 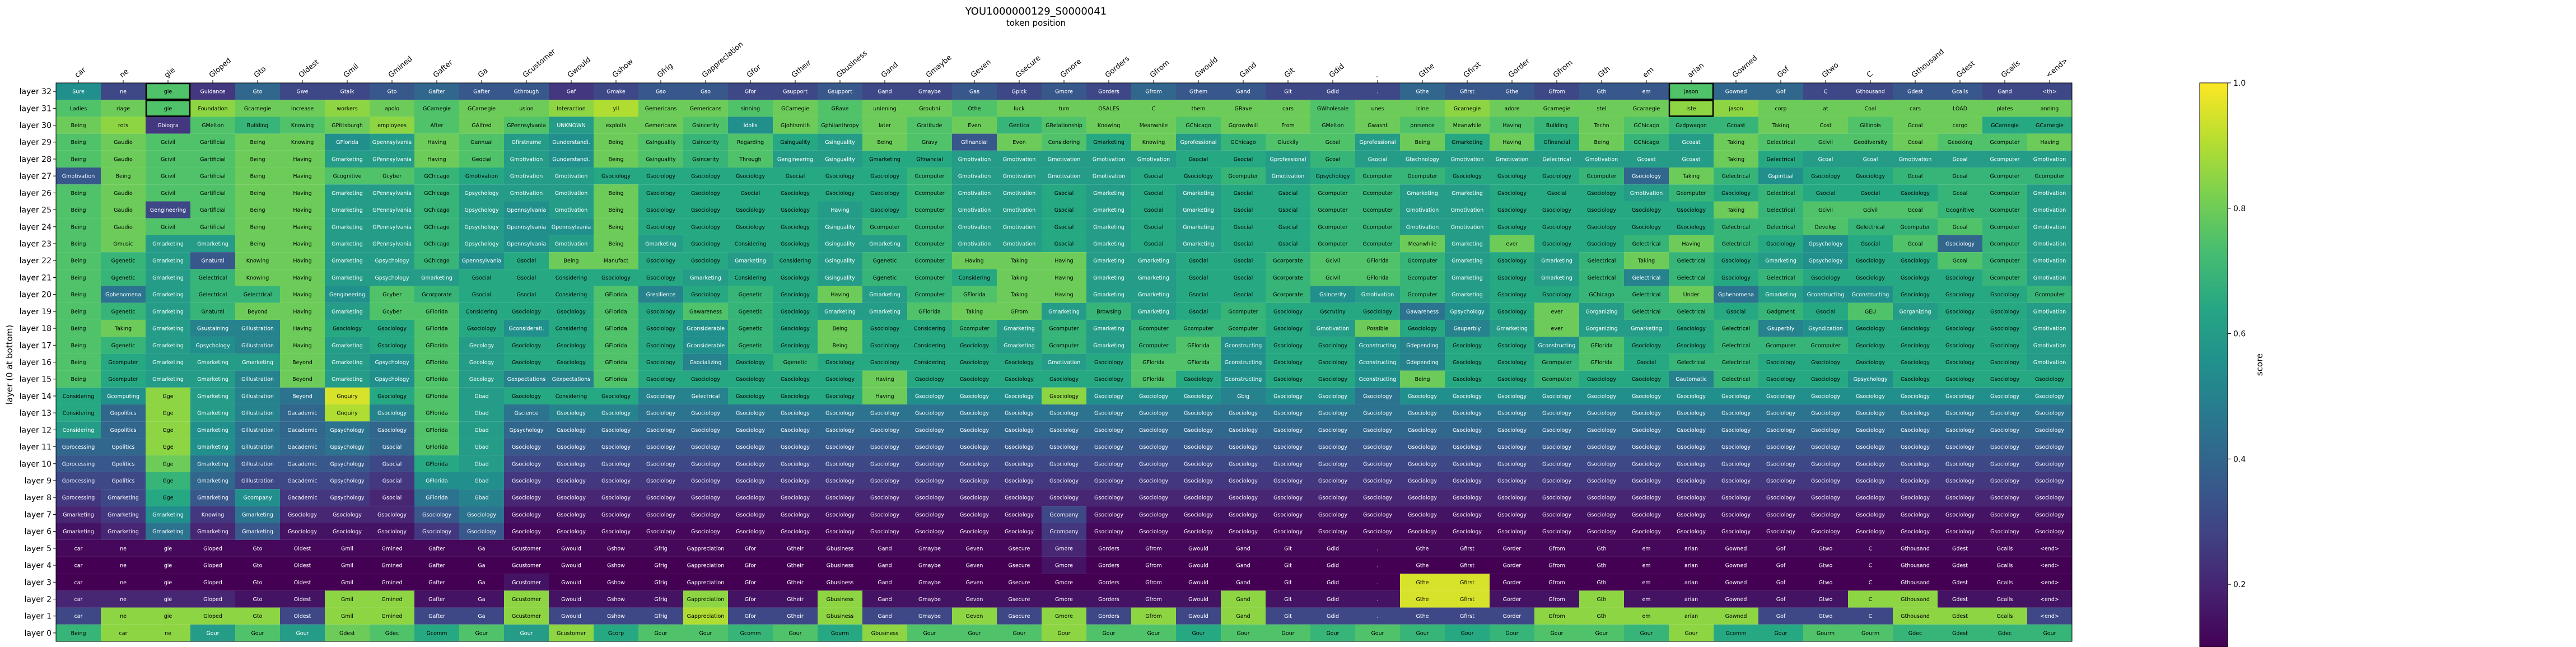 I want to click on cell-token-label: Gdid, so click(x=1333, y=92).